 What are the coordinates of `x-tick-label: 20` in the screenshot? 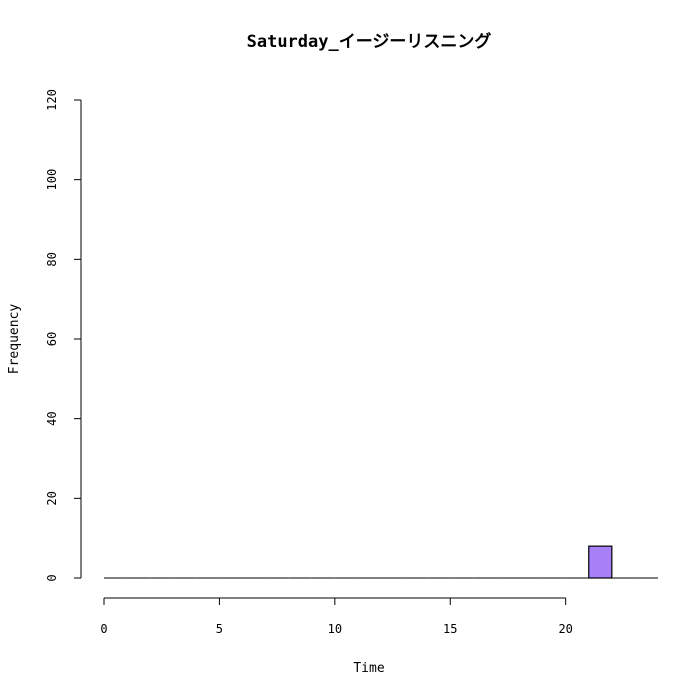 It's located at (565, 629).